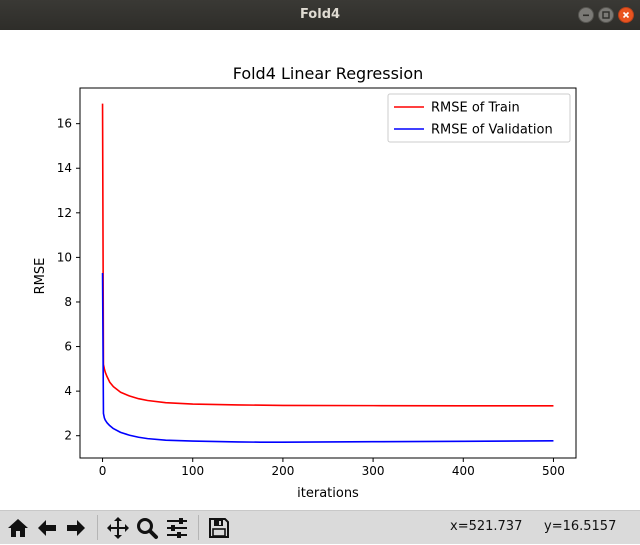 The image size is (640, 545). I want to click on home-icon, so click(18, 527).